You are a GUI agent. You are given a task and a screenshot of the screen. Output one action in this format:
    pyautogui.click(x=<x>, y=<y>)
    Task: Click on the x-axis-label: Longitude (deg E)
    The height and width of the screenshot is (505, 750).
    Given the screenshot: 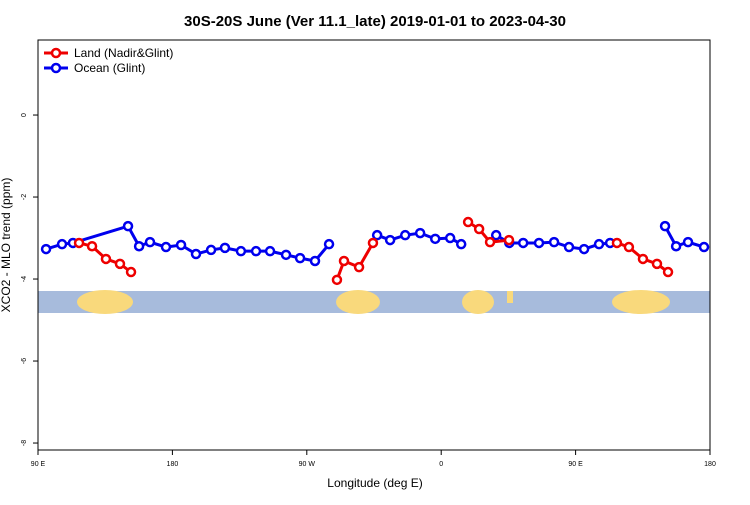 What is the action you would take?
    pyautogui.click(x=374, y=483)
    